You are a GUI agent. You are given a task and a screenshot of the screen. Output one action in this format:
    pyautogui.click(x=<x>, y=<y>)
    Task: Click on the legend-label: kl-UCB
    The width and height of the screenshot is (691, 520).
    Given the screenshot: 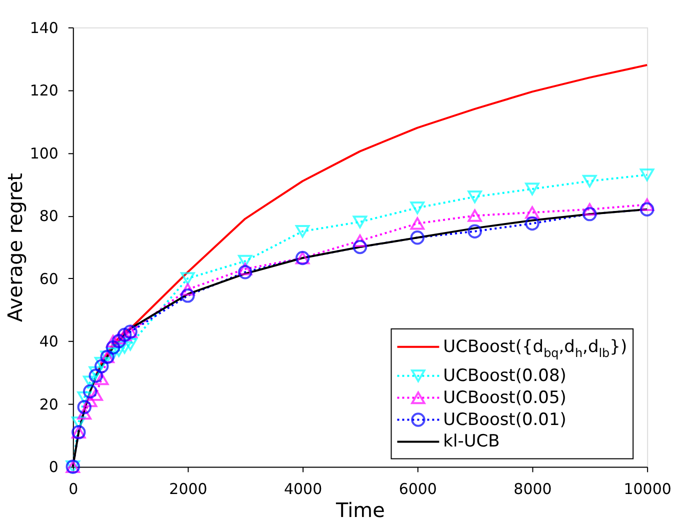 What is the action you would take?
    pyautogui.click(x=471, y=442)
    